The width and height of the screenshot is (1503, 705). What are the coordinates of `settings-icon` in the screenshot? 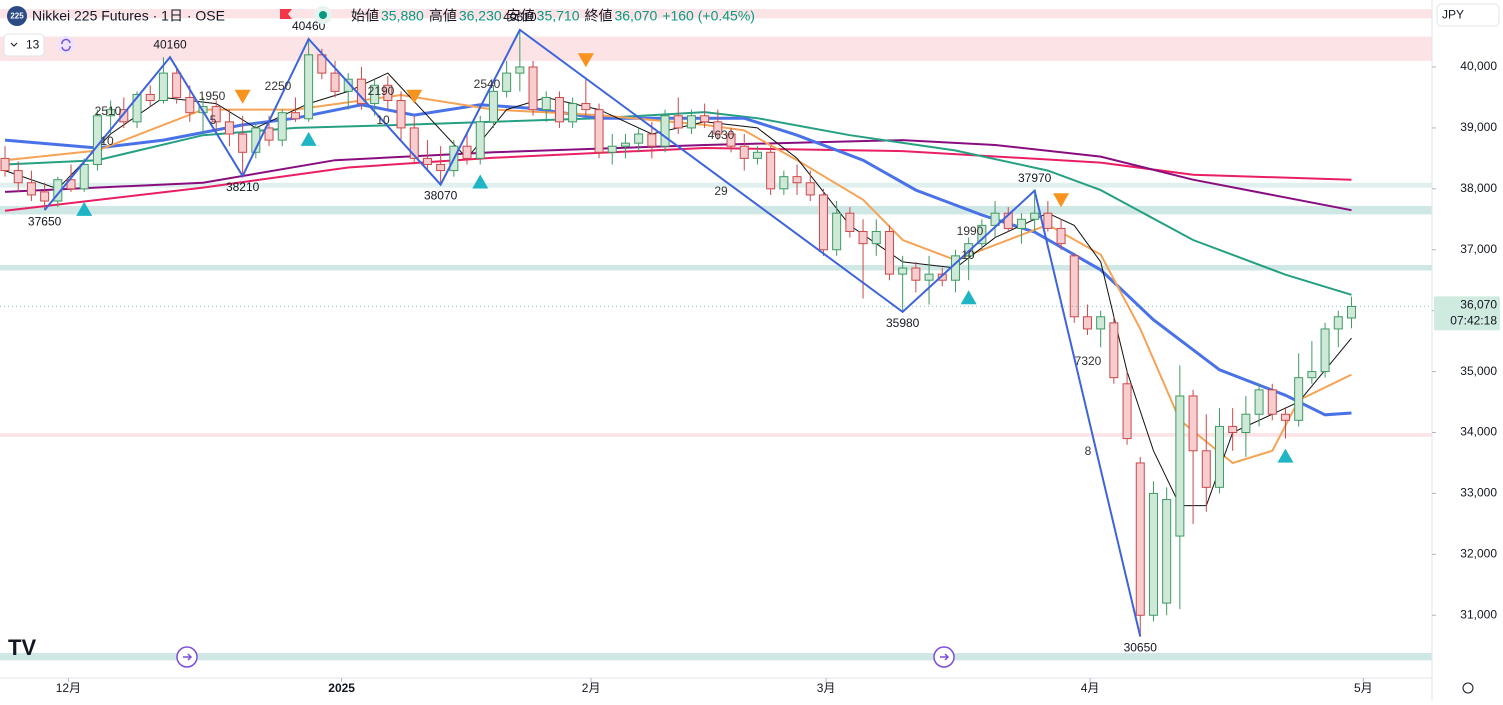 It's located at (1468, 688).